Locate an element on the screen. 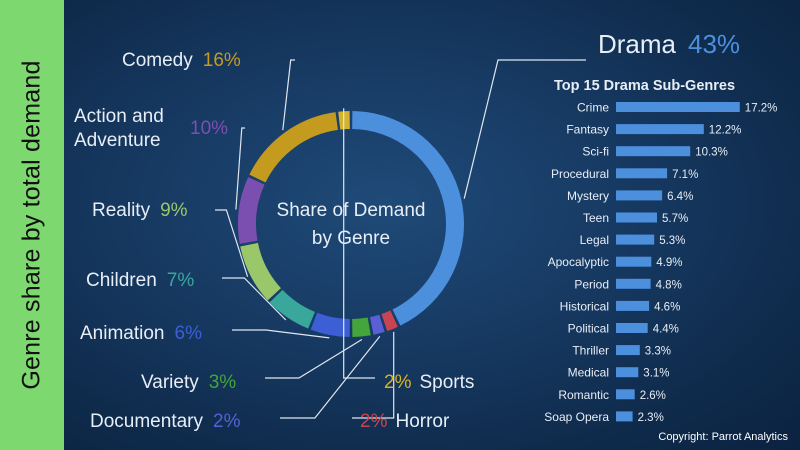 This screenshot has height=450, width=800. bar-category-label-political: Political is located at coordinates (588, 329).